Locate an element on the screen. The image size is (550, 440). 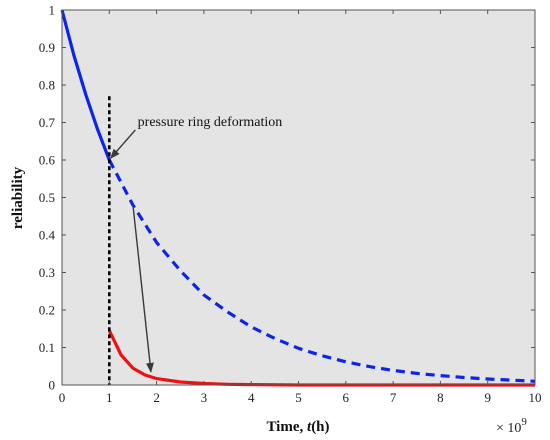
y-tick-label: 0.1 is located at coordinates (47, 347).